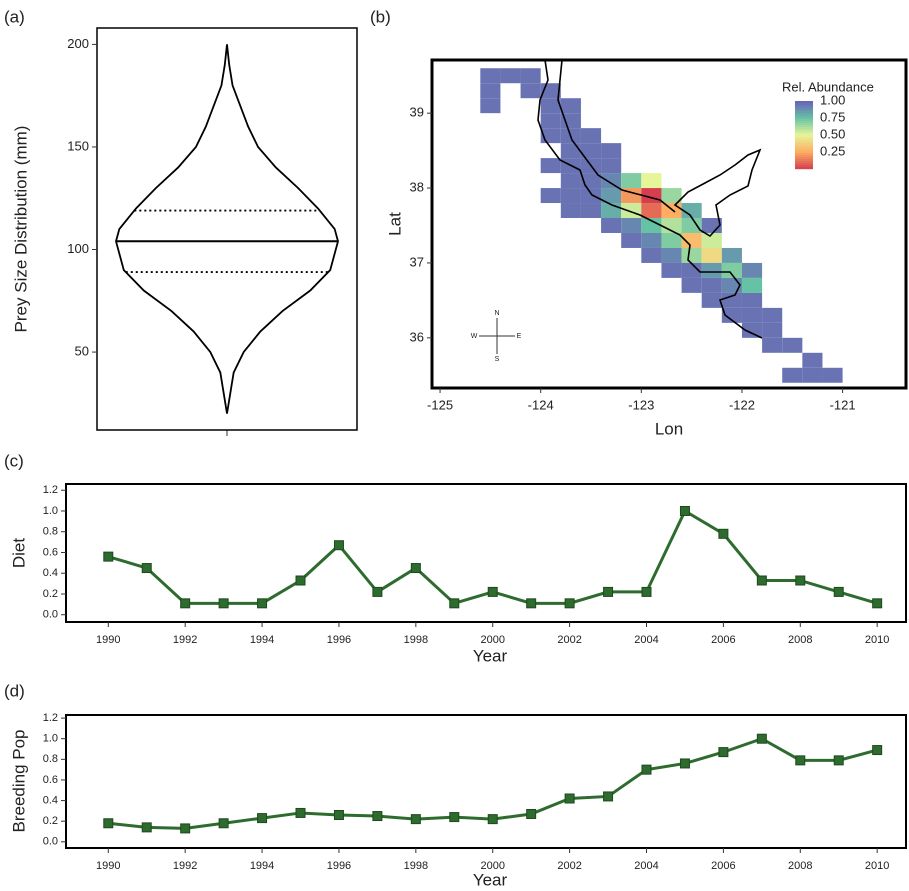 The image size is (909, 891). I want to click on x-tick-label: -123, so click(641, 404).